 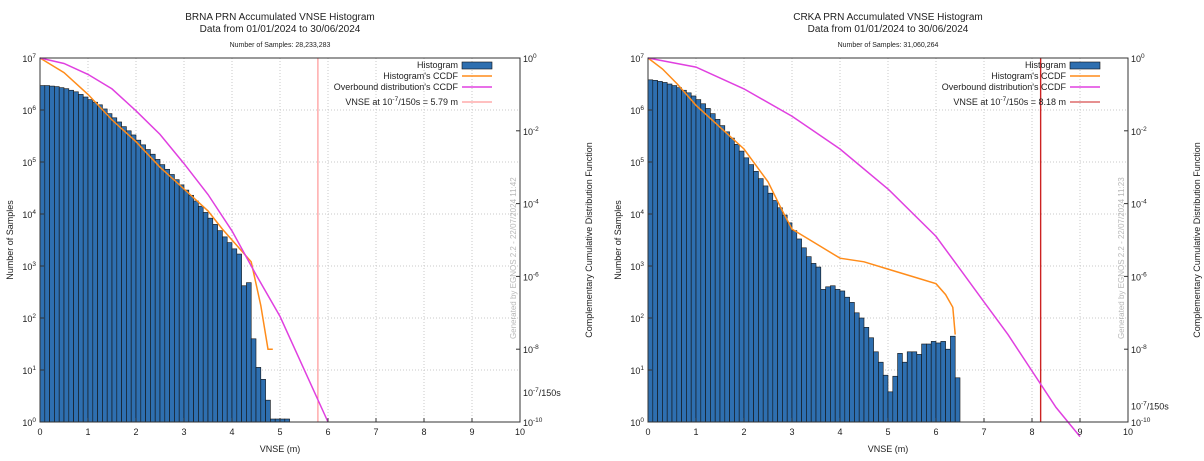 I want to click on y-tick-label: 10⁰, so click(x=29, y=422).